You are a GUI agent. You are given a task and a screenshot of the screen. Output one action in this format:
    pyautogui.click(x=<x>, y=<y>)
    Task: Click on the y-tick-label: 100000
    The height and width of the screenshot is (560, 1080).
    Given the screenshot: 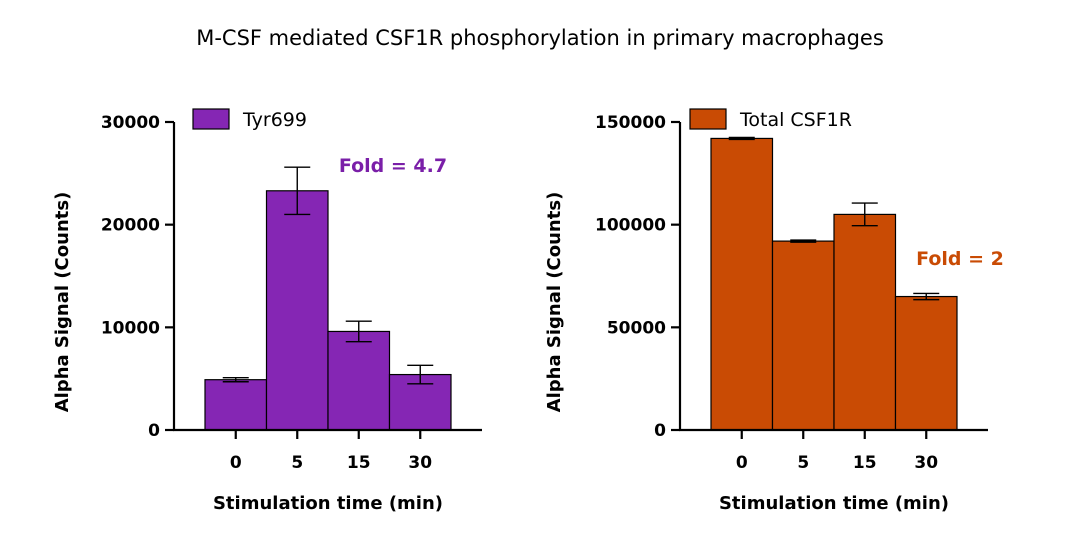 What is the action you would take?
    pyautogui.click(x=630, y=226)
    